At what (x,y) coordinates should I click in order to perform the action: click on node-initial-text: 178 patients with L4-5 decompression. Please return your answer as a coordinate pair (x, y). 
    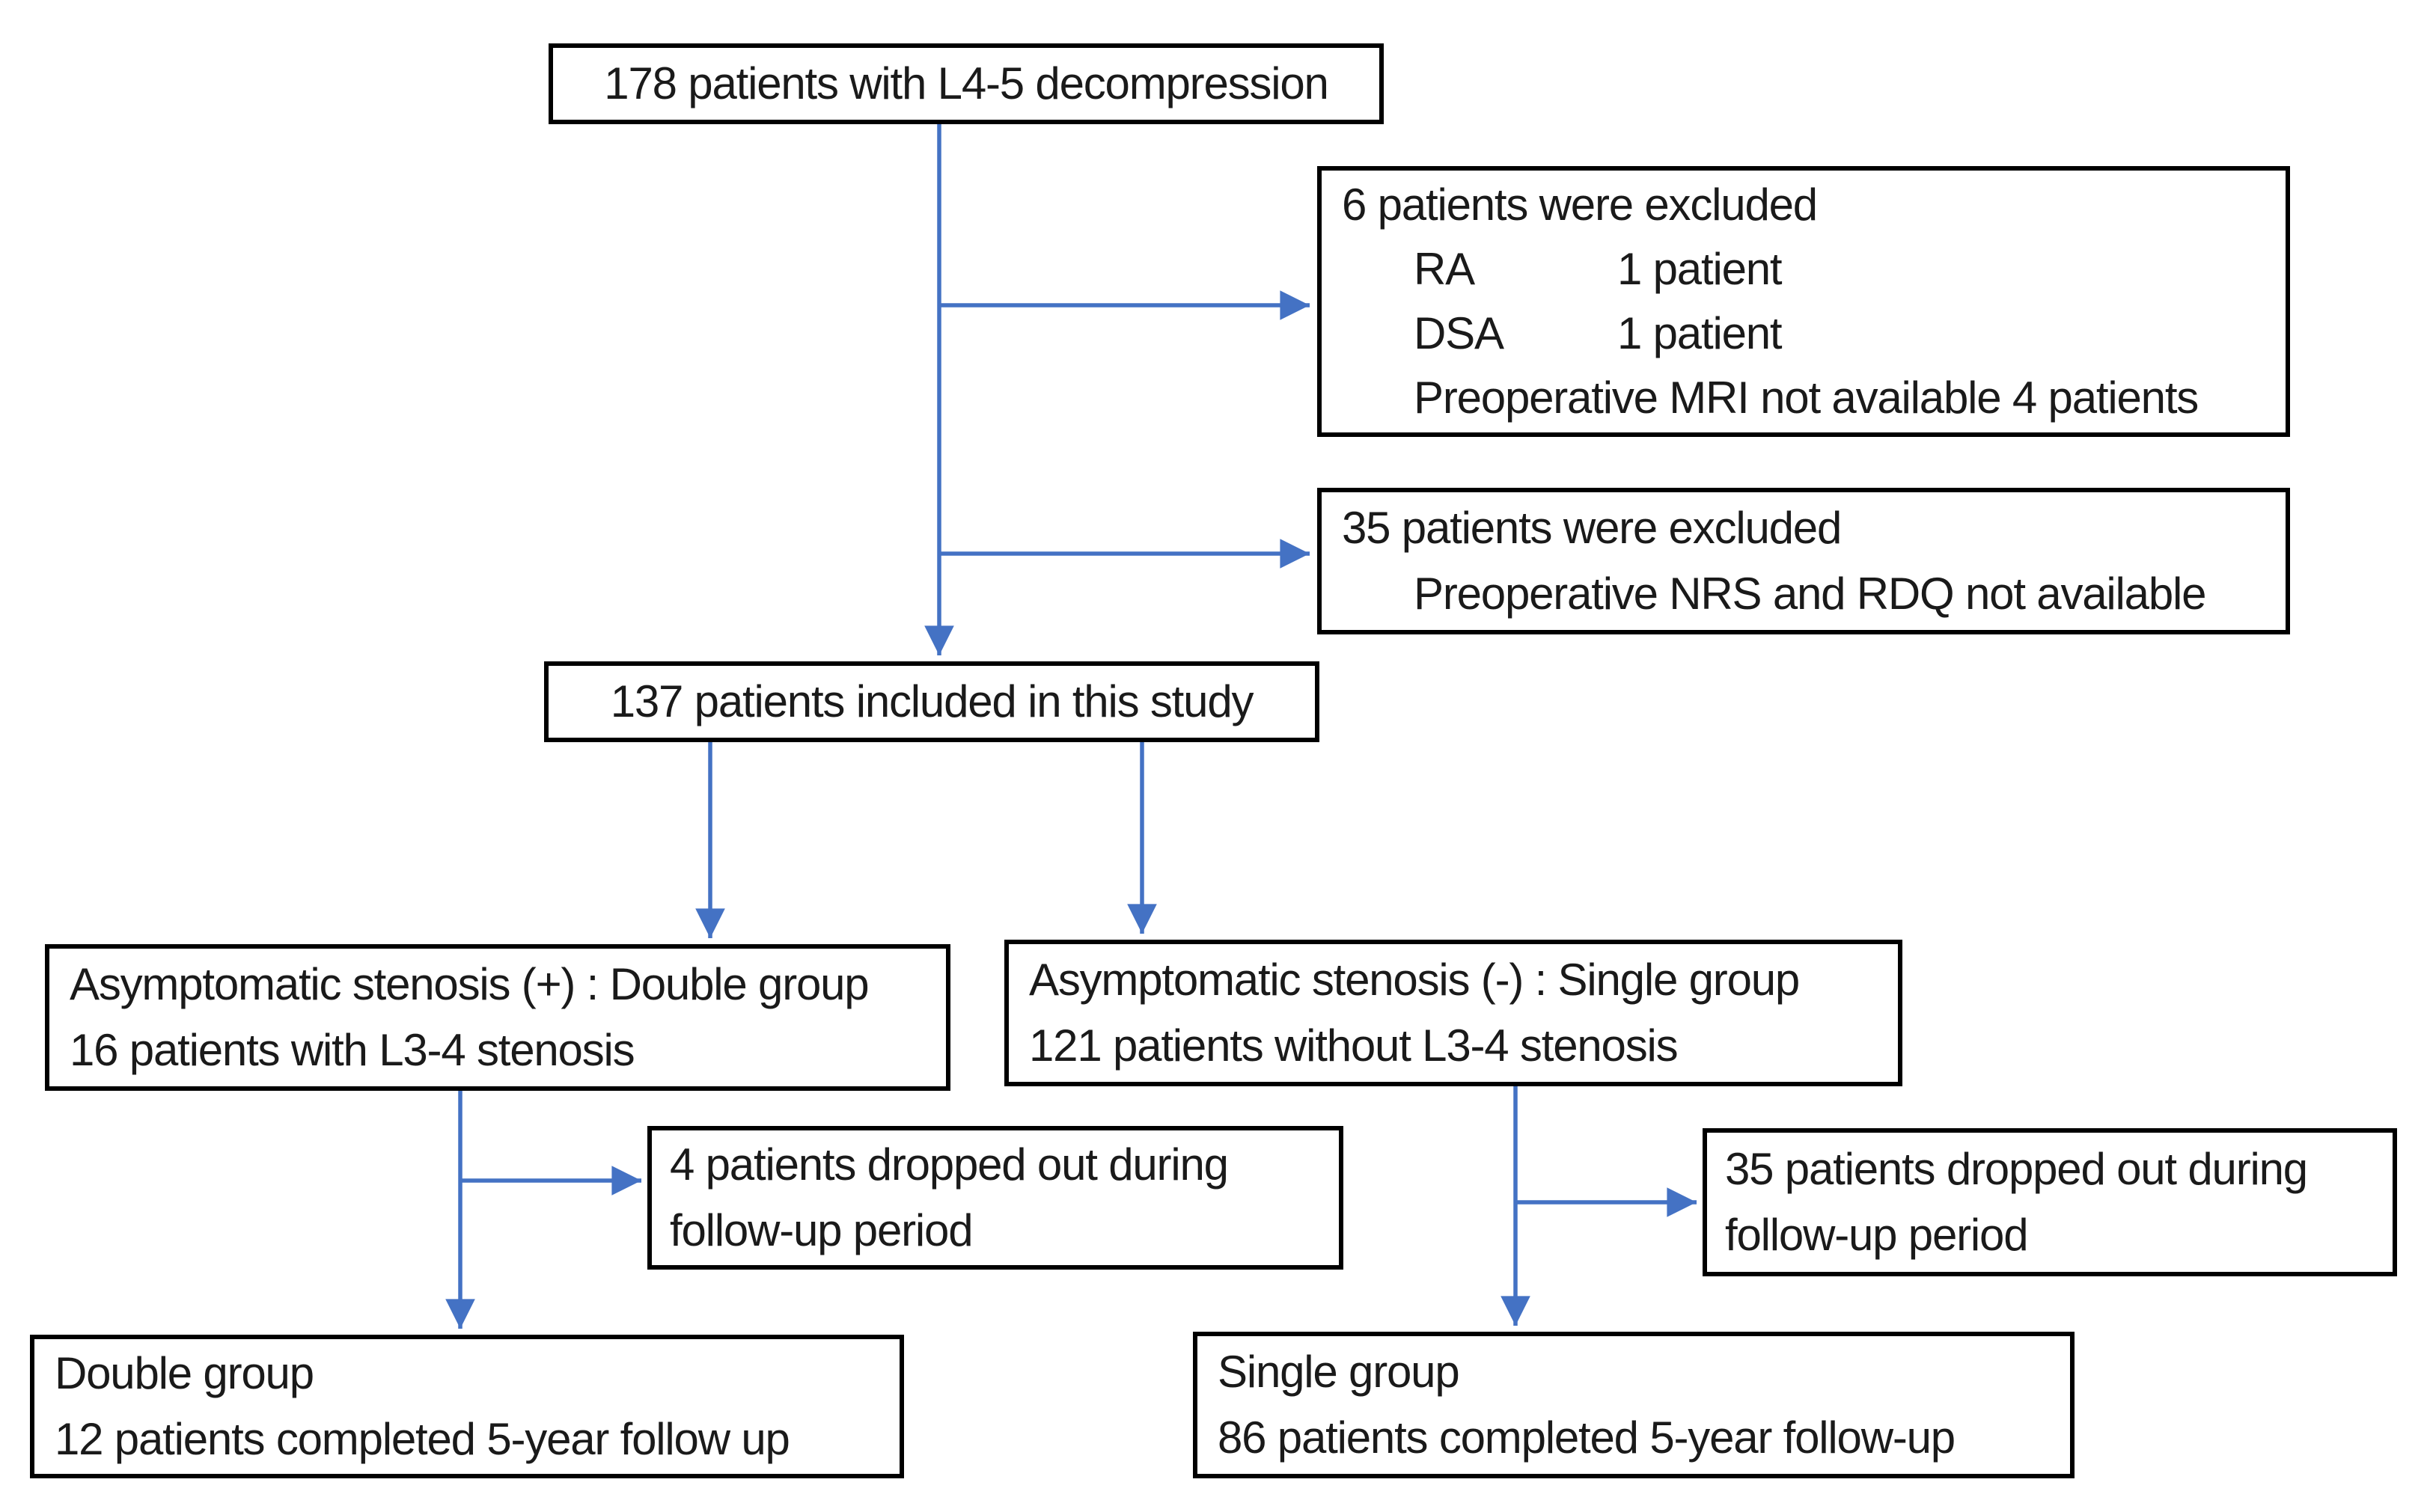
    Looking at the image, I should click on (966, 83).